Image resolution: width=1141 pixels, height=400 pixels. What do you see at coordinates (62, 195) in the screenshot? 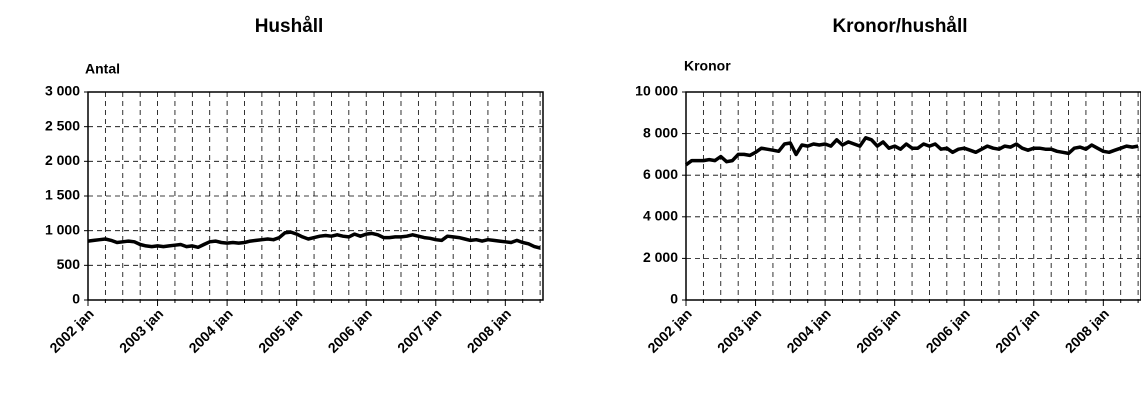
I see `y-tick-label: 1 500` at bounding box center [62, 195].